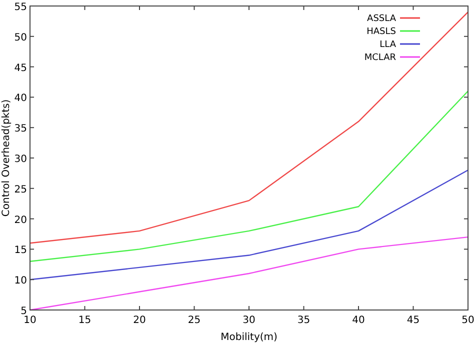  Describe the element at coordinates (20, 38) in the screenshot. I see `y-tick-label: 50` at that location.